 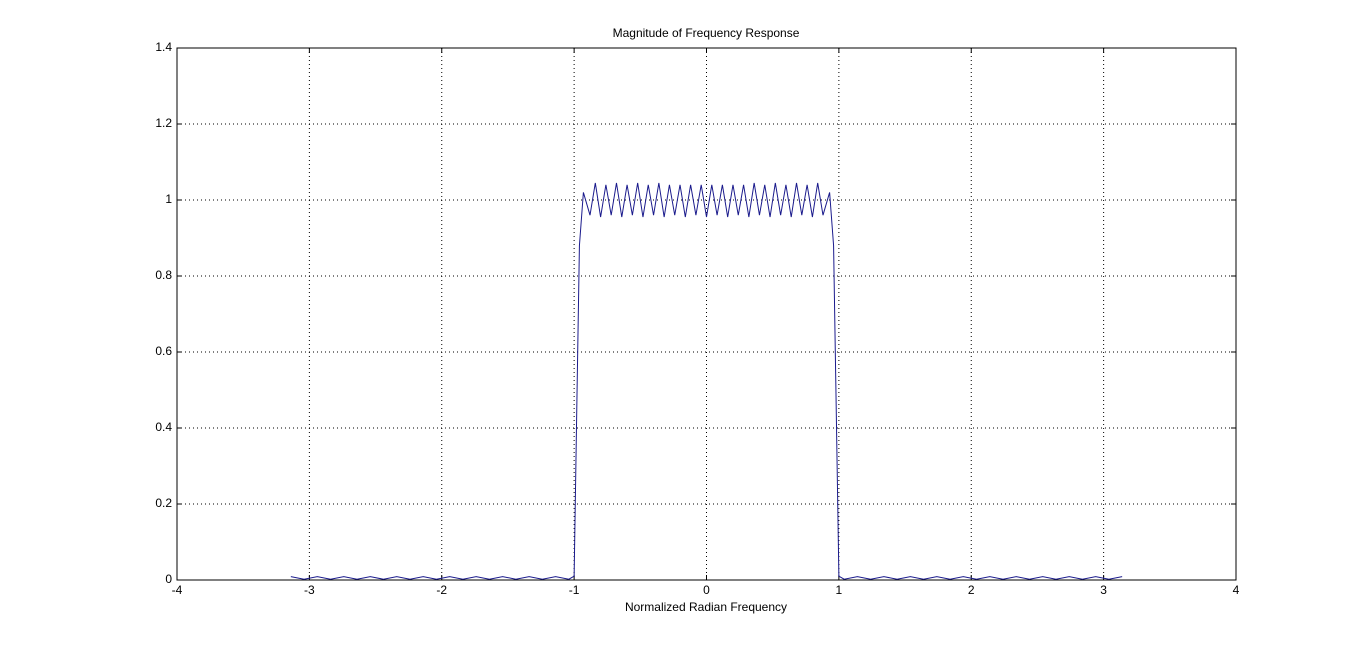 What do you see at coordinates (839, 590) in the screenshot?
I see `x-tick-label: 1` at bounding box center [839, 590].